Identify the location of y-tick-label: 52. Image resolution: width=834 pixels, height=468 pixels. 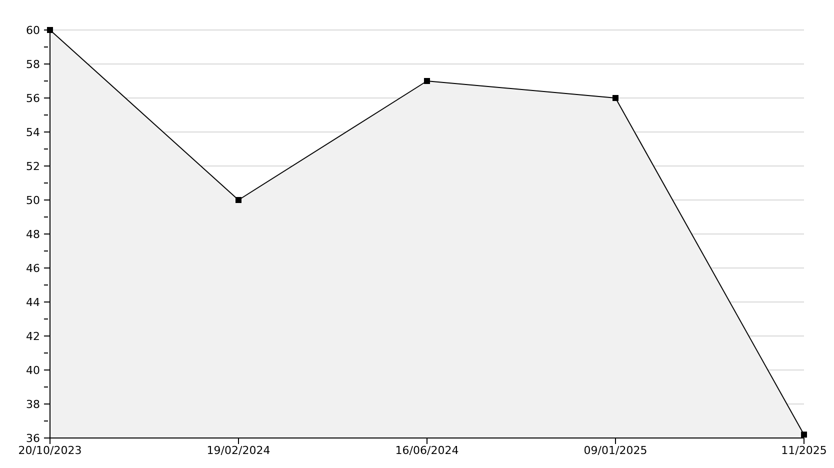
(33, 166).